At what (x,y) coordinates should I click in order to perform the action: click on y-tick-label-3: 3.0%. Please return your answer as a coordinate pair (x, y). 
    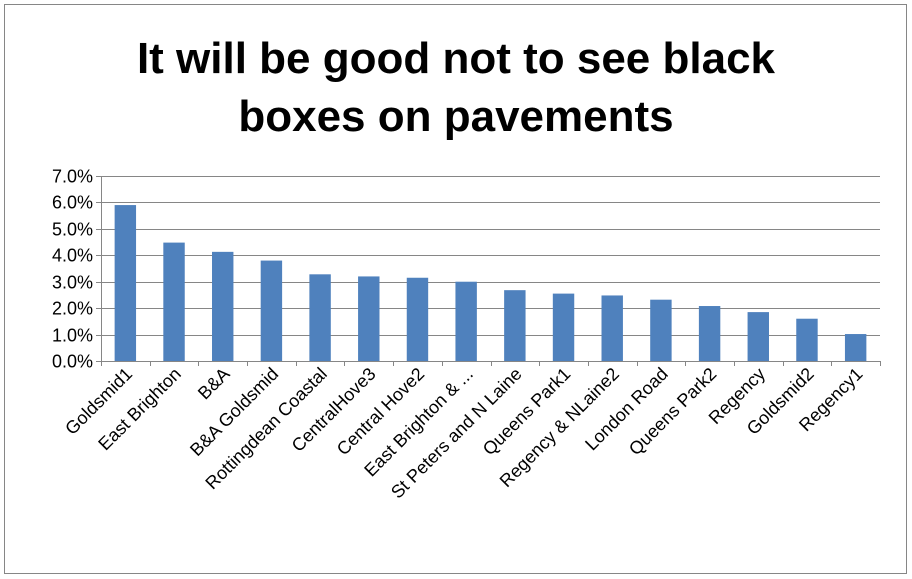
    Looking at the image, I should click on (72, 283).